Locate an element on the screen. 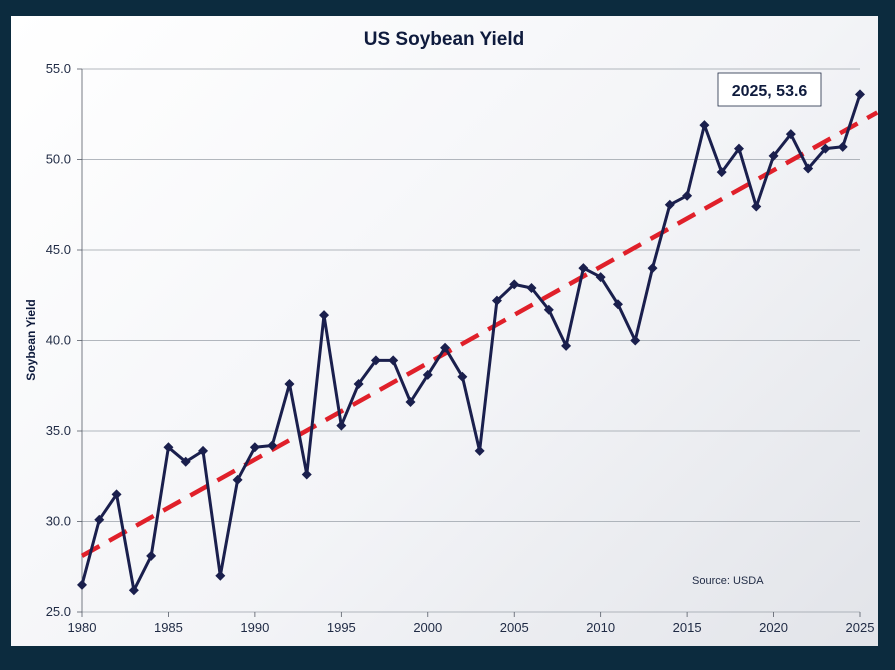  y-tick-label: 35.0 is located at coordinates (58, 430).